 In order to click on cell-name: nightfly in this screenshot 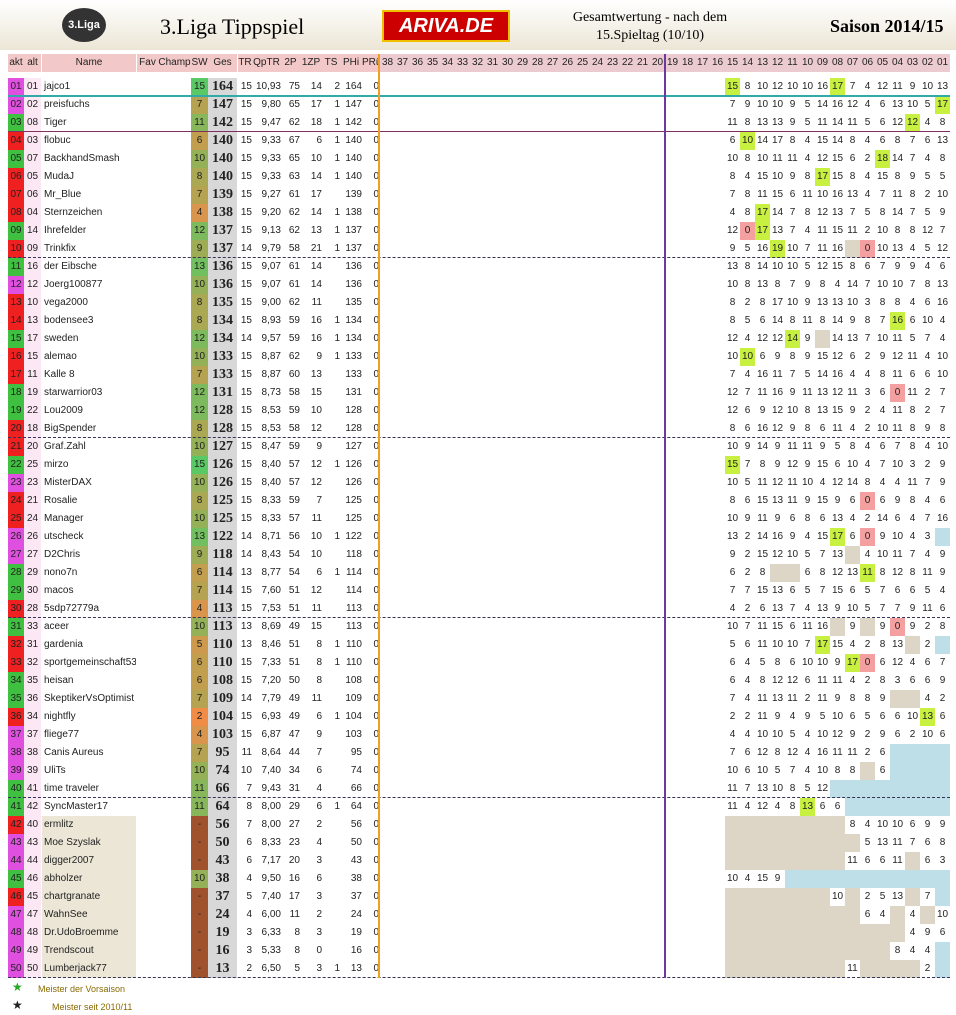, I will do `click(60, 716)`.